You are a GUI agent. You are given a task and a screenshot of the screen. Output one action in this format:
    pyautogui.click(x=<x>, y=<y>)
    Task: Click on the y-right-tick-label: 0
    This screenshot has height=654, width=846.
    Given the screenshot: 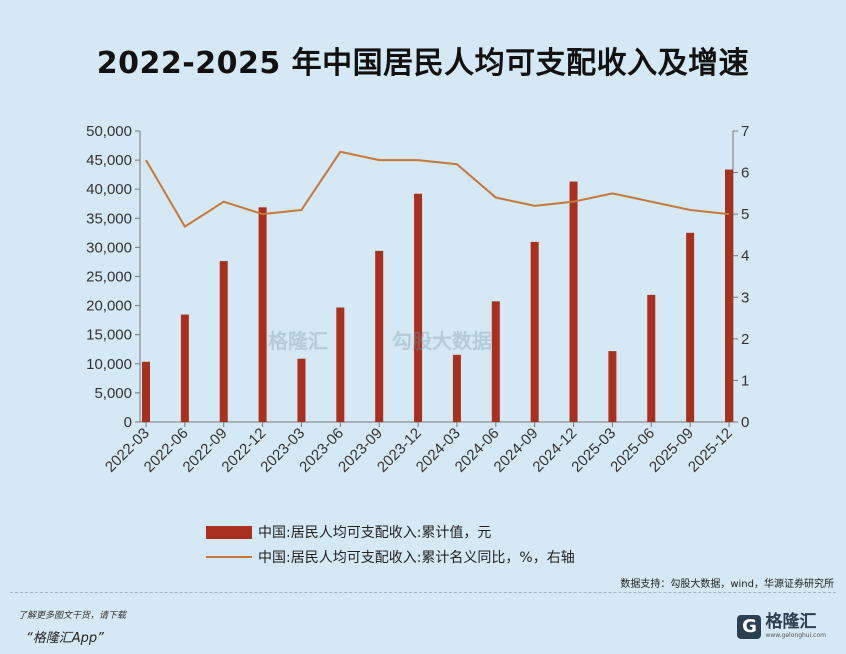 What is the action you would take?
    pyautogui.click(x=745, y=422)
    